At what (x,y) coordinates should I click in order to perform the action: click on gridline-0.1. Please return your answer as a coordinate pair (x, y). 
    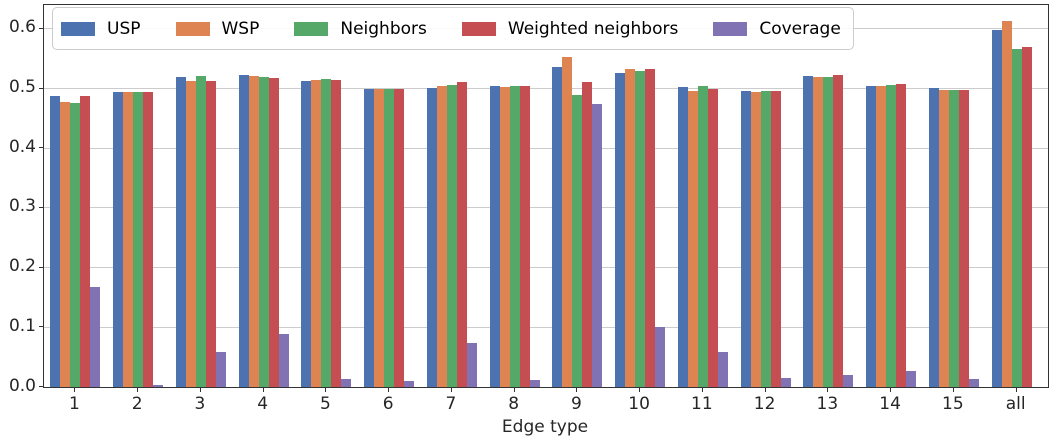
    Looking at the image, I should click on (546, 327).